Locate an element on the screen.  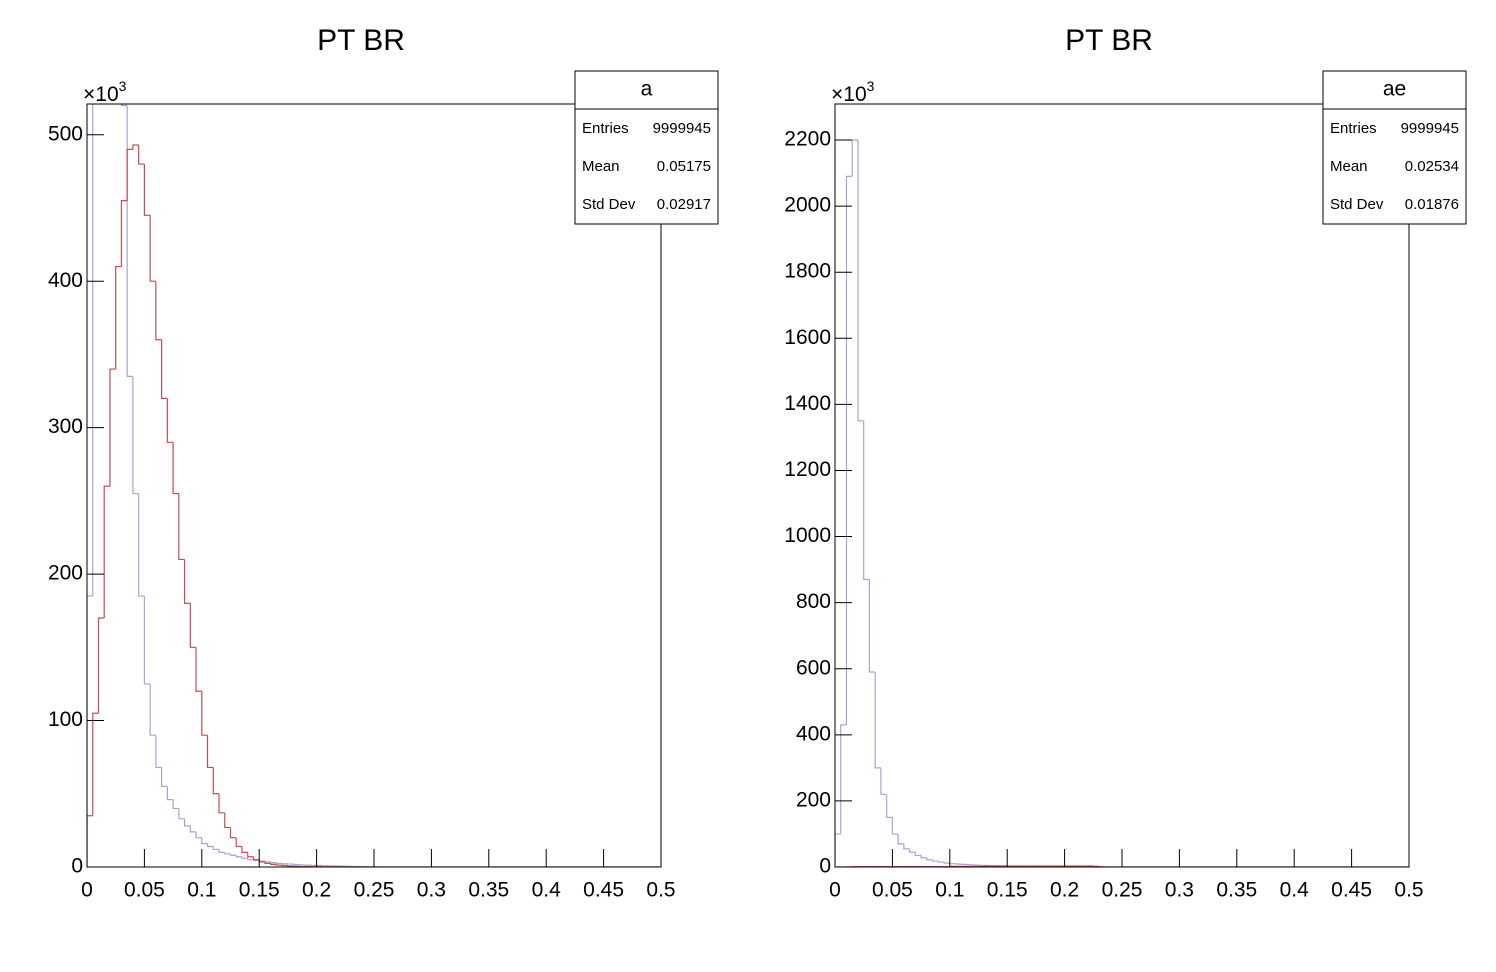
stats-value: 0.02534 is located at coordinates (1432, 166).